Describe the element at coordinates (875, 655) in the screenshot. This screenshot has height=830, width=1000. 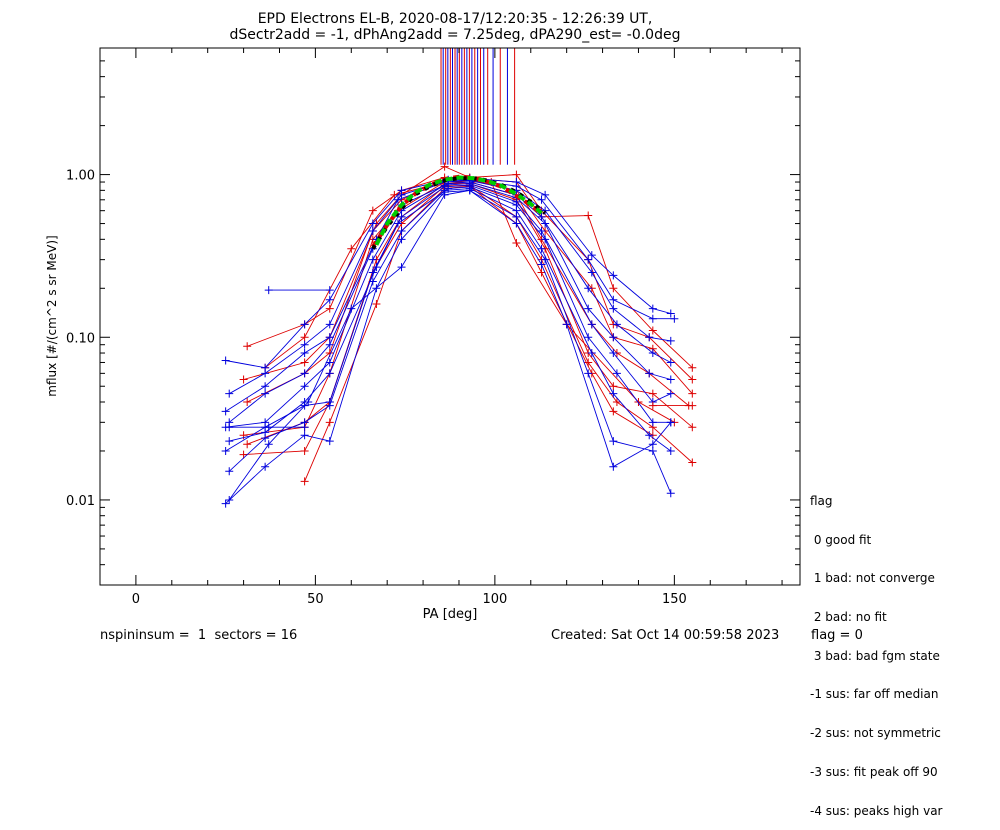
I see `flag-legend-item: 3 bad: bad fgm state` at that location.